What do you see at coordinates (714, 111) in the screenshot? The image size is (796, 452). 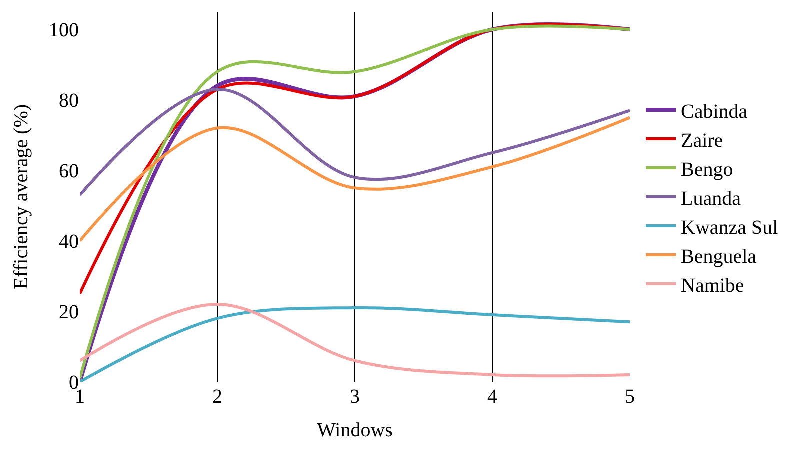 I see `legend-label: Cabinda` at bounding box center [714, 111].